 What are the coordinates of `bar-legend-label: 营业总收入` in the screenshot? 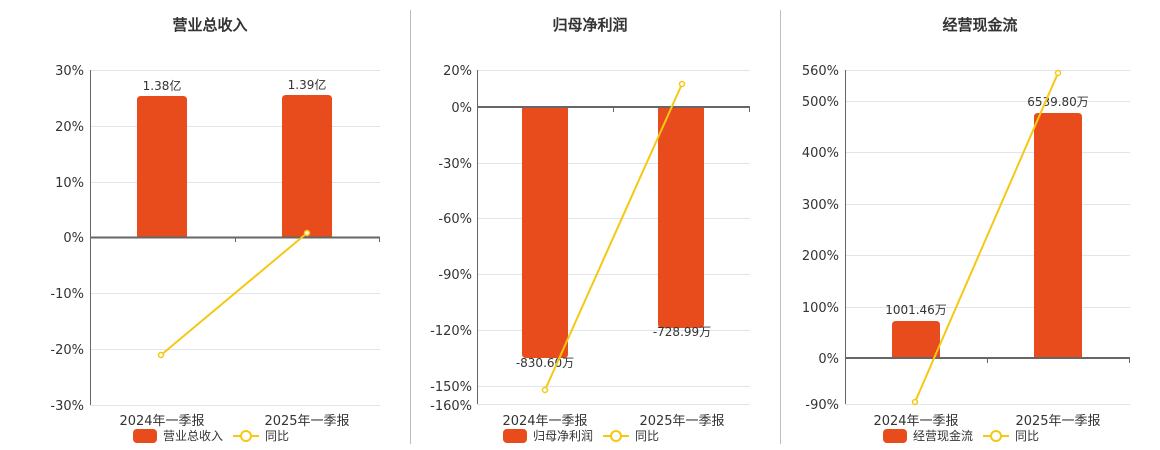 It's located at (193, 436).